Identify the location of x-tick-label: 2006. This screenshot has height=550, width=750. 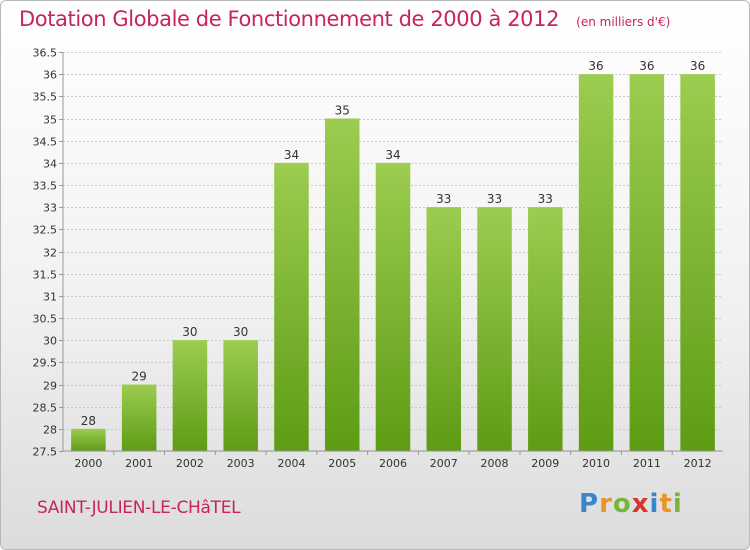
(393, 463).